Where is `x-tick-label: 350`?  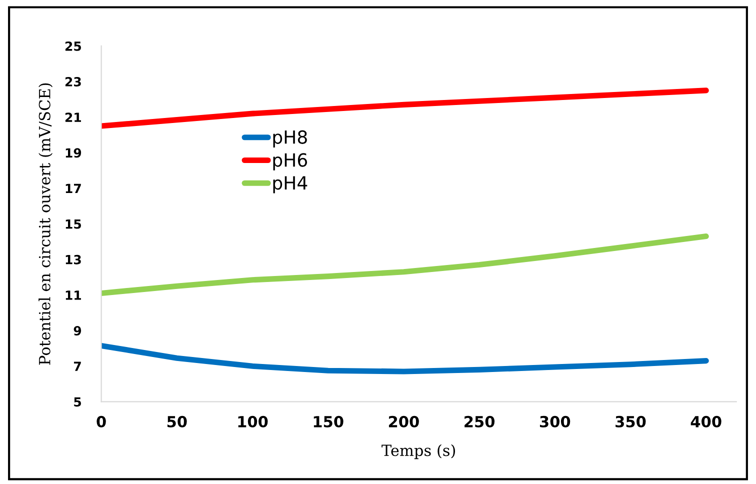
x-tick-label: 350 is located at coordinates (631, 422).